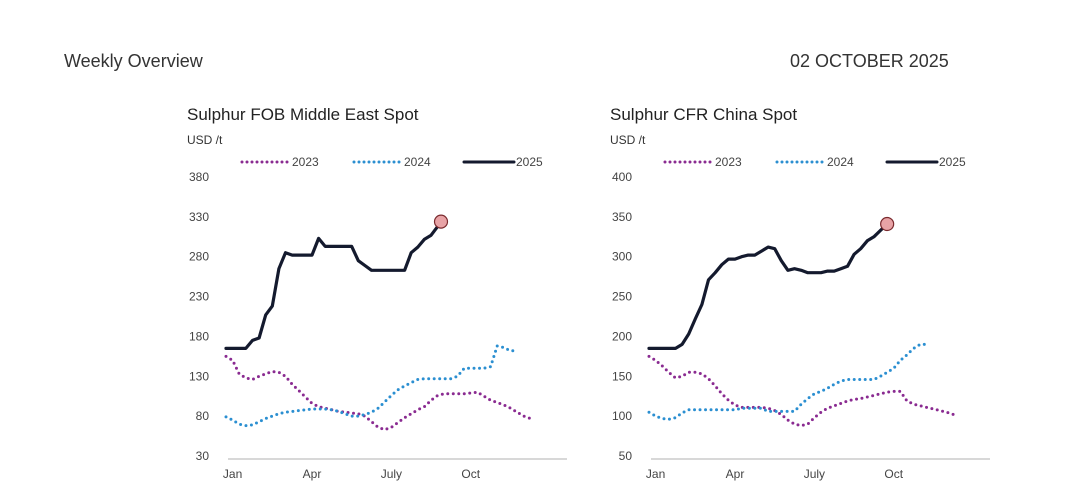 The width and height of the screenshot is (1091, 491). Describe the element at coordinates (622, 297) in the screenshot. I see `y-tick-label: 250` at that location.